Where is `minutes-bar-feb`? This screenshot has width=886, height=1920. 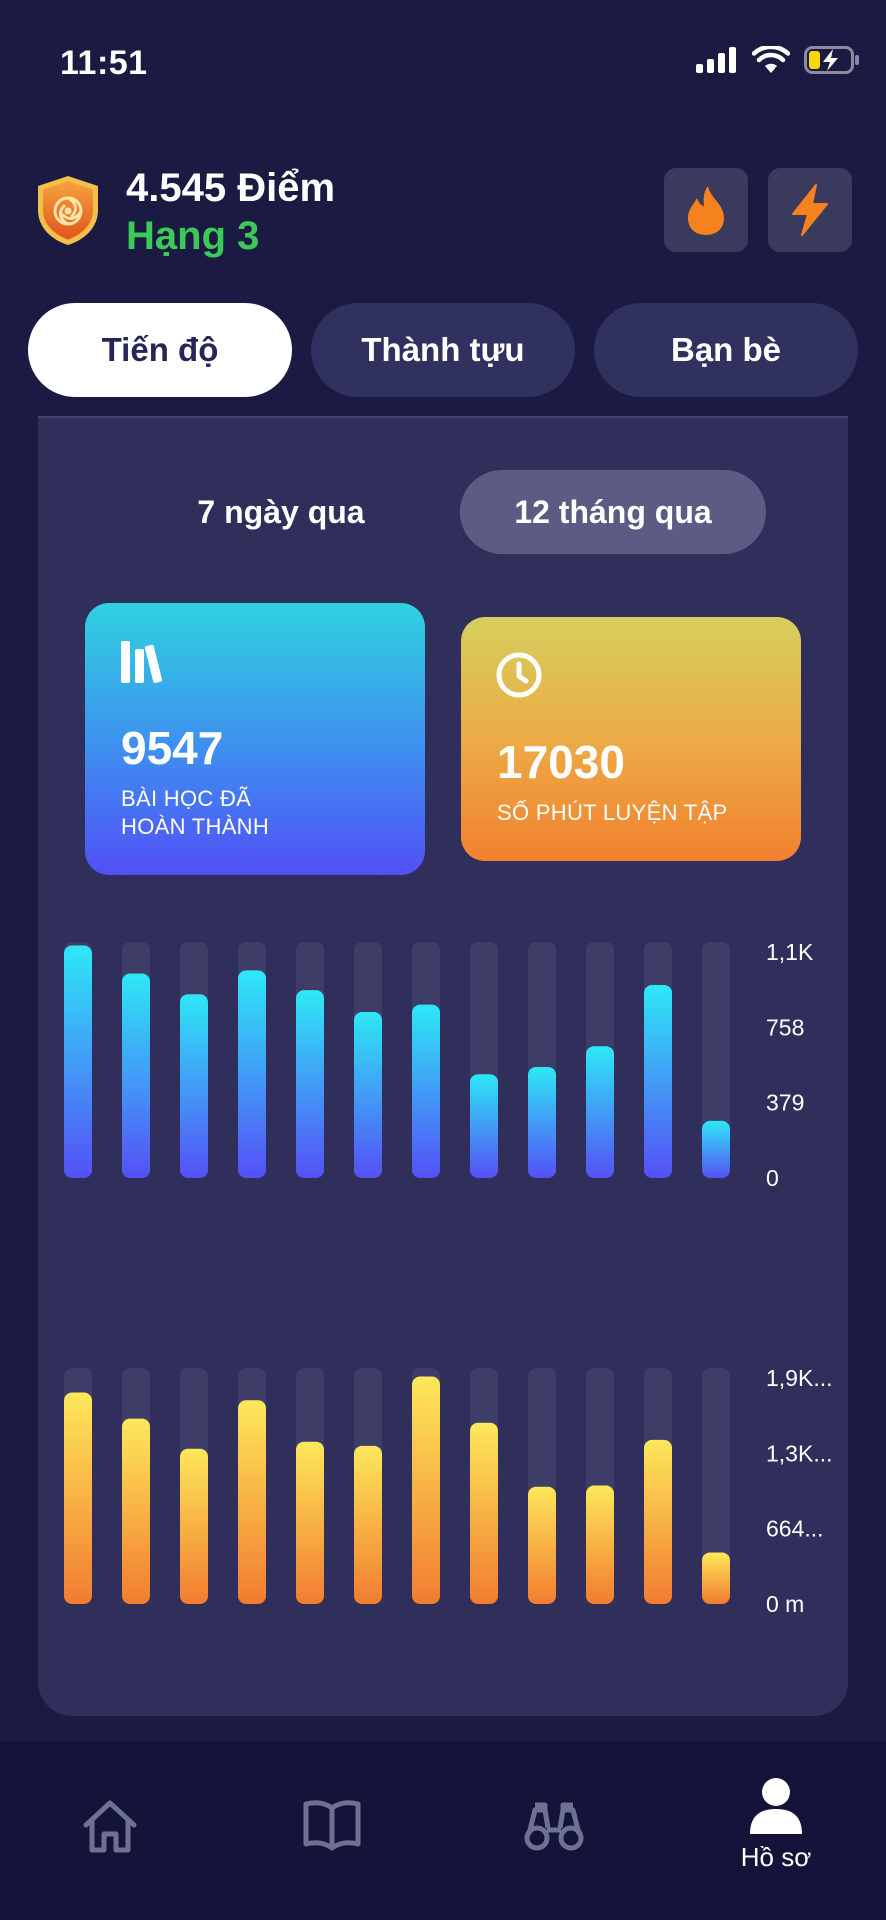 minutes-bar-feb is located at coordinates (368, 1524).